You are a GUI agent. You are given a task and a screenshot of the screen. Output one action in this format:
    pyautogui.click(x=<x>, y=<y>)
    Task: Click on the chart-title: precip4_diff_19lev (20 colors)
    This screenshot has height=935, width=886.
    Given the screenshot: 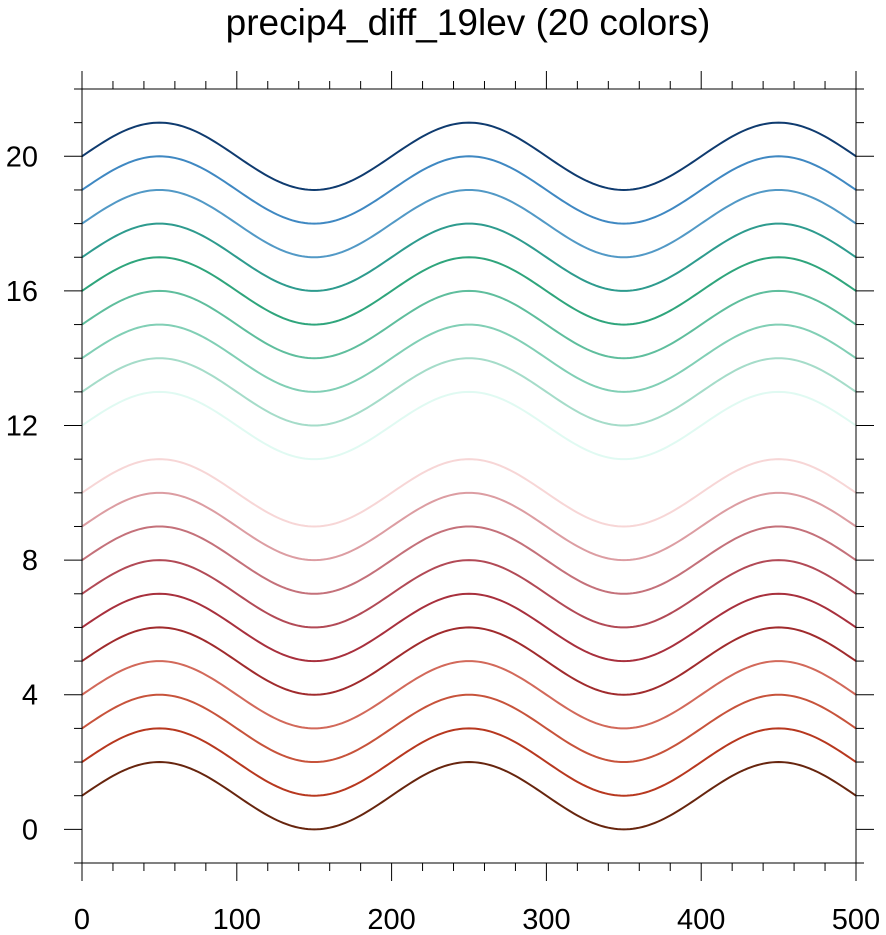 What is the action you would take?
    pyautogui.click(x=468, y=22)
    